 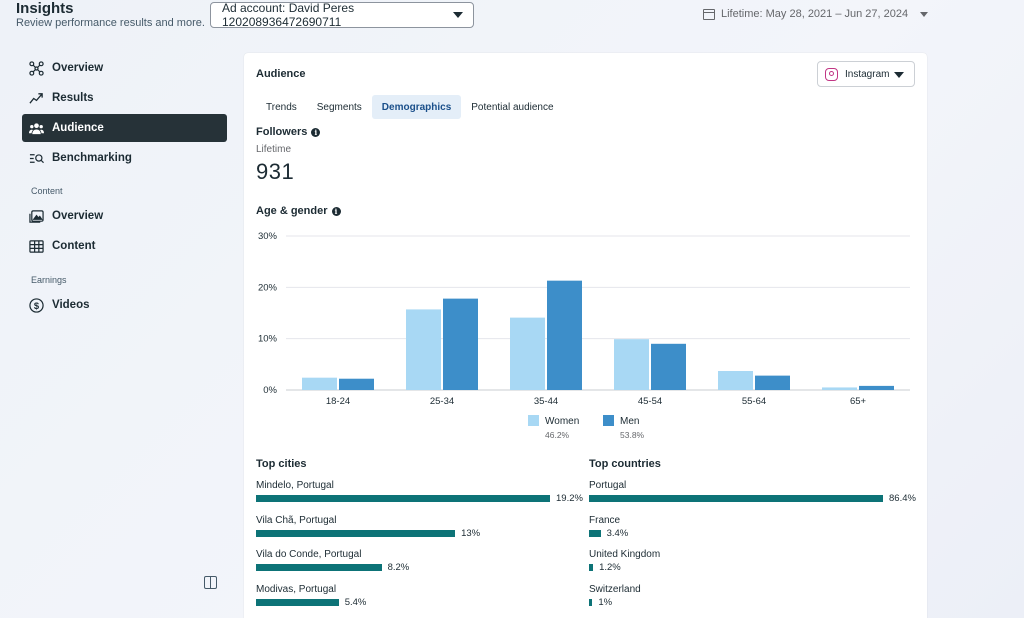 What do you see at coordinates (617, 533) in the screenshot?
I see `country-value: 3.4%` at bounding box center [617, 533].